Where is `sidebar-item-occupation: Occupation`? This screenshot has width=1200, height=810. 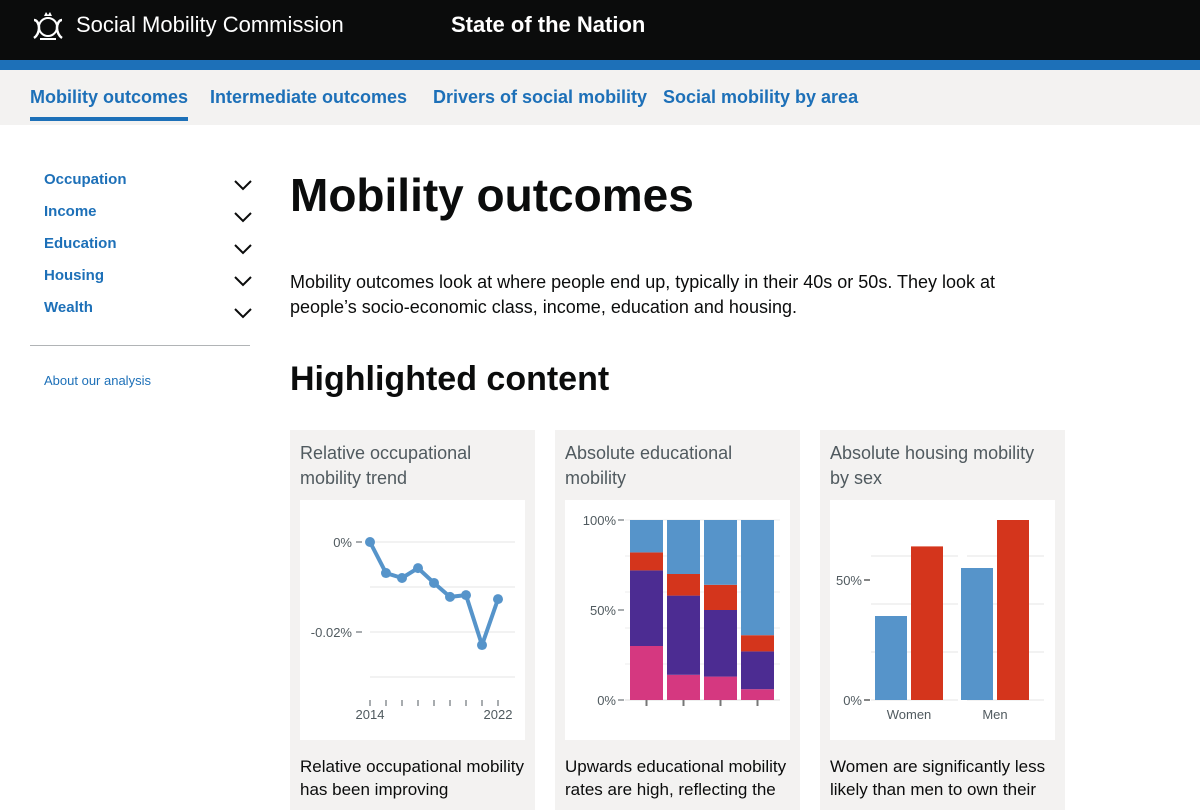 sidebar-item-occupation: Occupation is located at coordinates (85, 179).